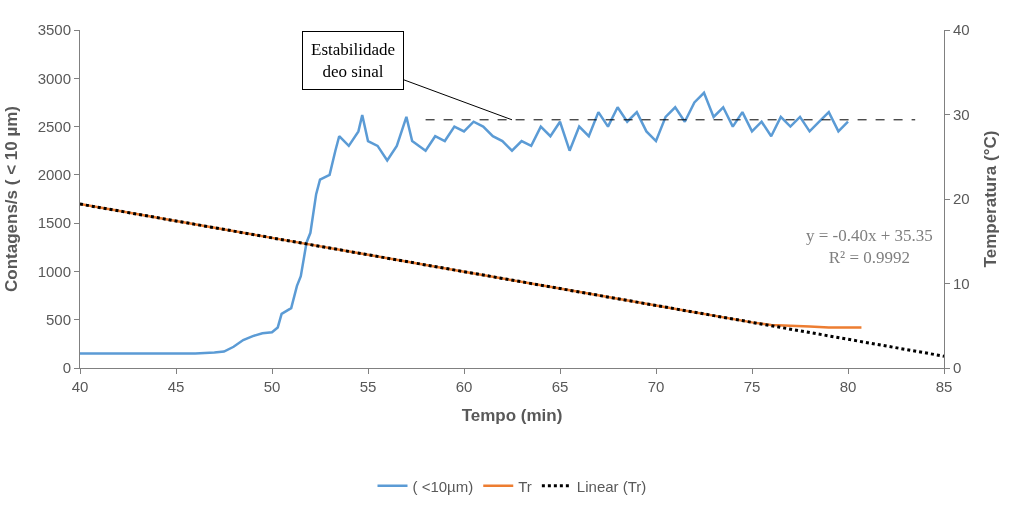 The image size is (1024, 515). What do you see at coordinates (54, 126) in the screenshot?
I see `y-tick-label: 2500` at bounding box center [54, 126].